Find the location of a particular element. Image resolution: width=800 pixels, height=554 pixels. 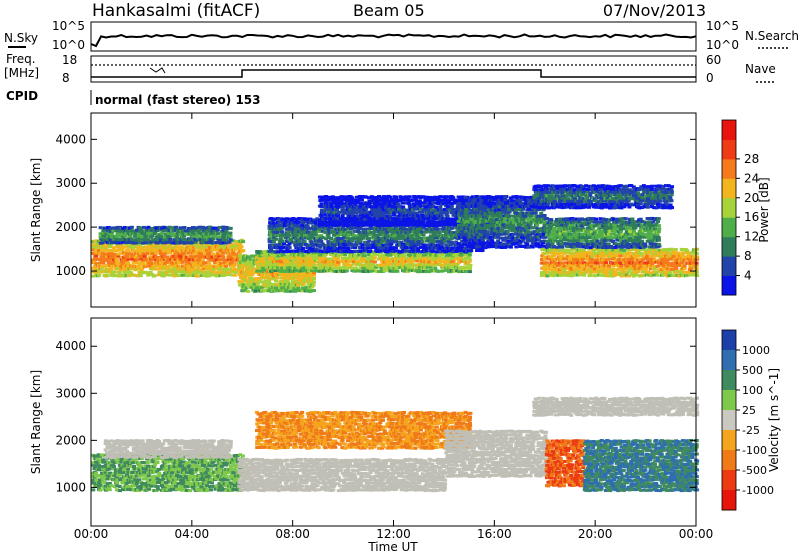

noise-left-tick-top: 10^5 is located at coordinates (68, 26).